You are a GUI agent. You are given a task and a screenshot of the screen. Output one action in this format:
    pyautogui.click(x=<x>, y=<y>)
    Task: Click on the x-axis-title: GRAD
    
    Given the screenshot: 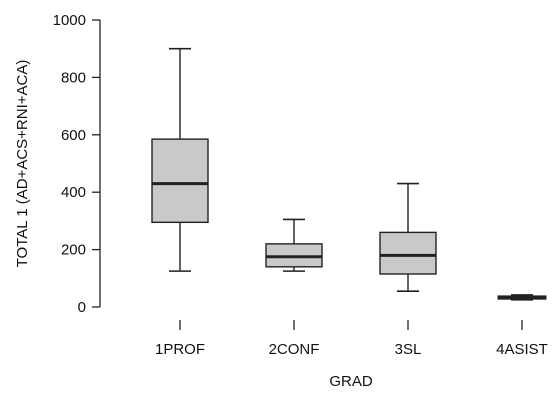 What is the action you would take?
    pyautogui.click(x=351, y=381)
    